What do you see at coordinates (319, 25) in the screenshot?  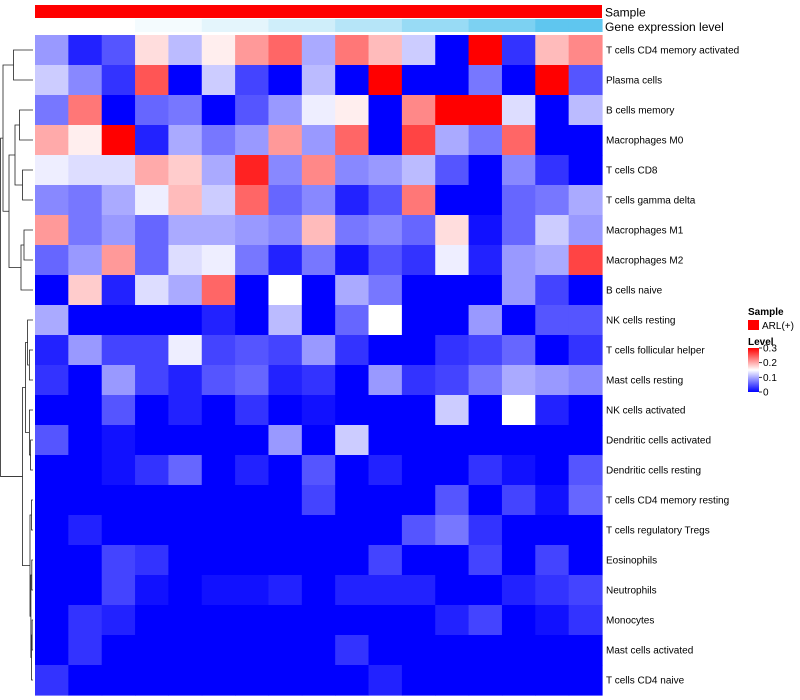 I see `gene-expression-annotation-track` at bounding box center [319, 25].